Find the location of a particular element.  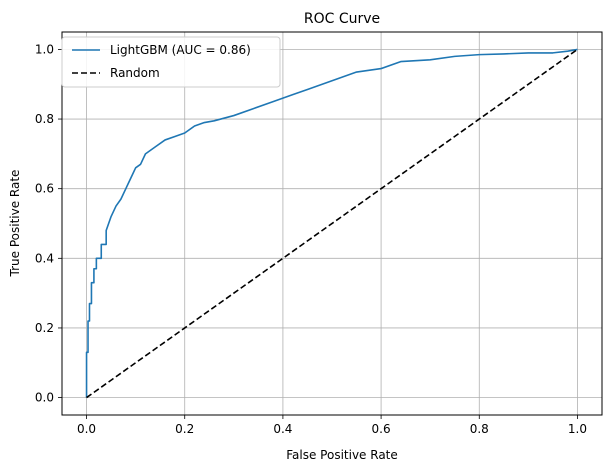

x-tick-label: 1.0 is located at coordinates (577, 429).